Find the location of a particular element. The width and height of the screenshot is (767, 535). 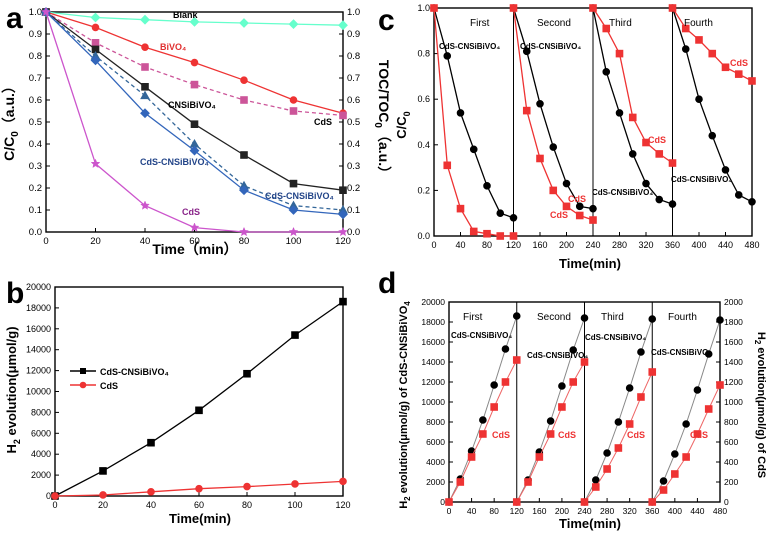

panel-a-label-cds: CdS is located at coordinates (191, 212).